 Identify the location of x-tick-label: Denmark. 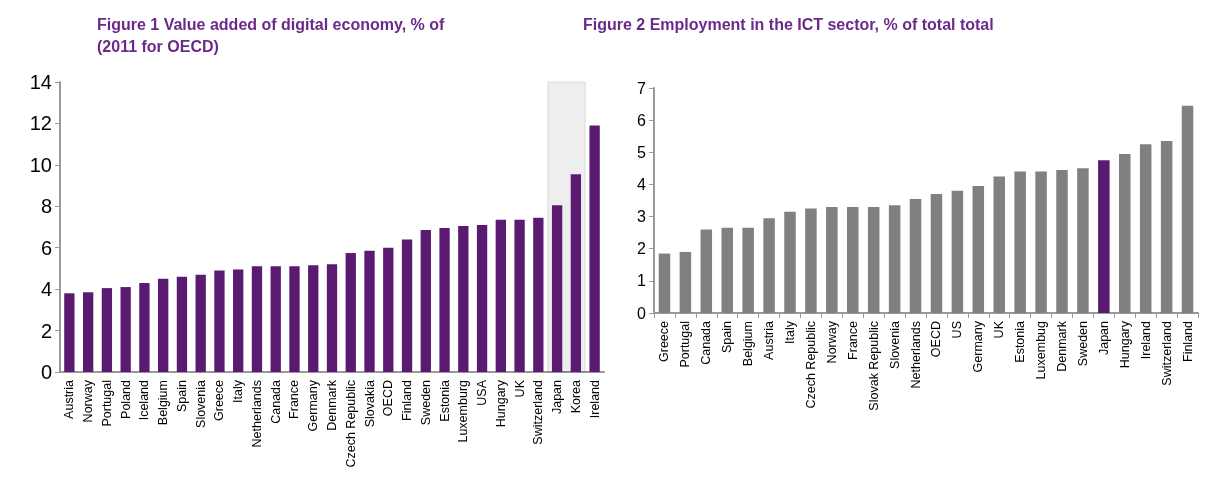
(332, 405).